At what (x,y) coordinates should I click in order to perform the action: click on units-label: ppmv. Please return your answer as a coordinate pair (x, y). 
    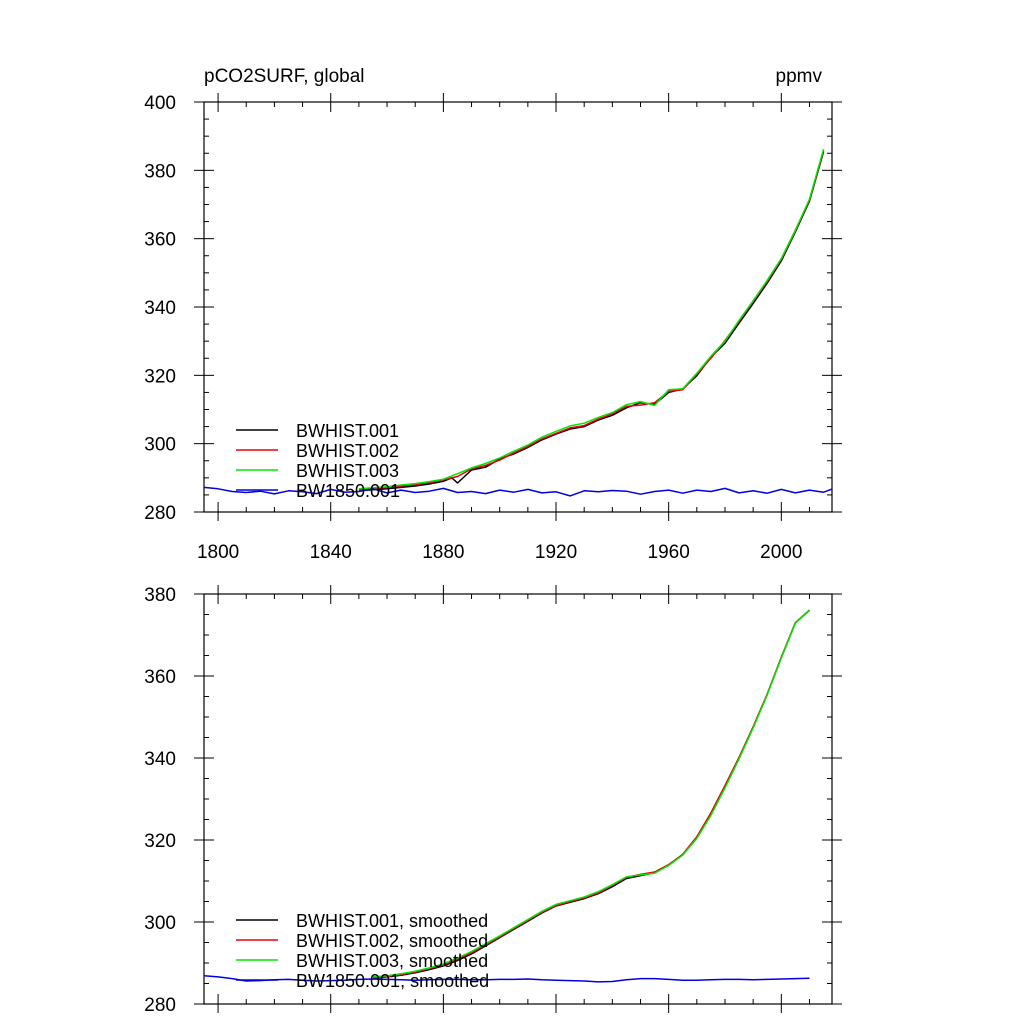
    Looking at the image, I should click on (799, 76).